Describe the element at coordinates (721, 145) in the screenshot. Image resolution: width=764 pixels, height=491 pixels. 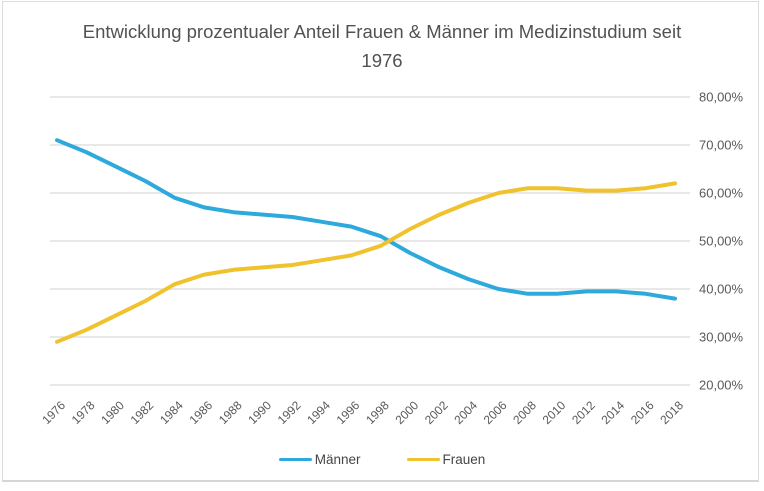
I see `y-axis-label: 70,00%` at that location.